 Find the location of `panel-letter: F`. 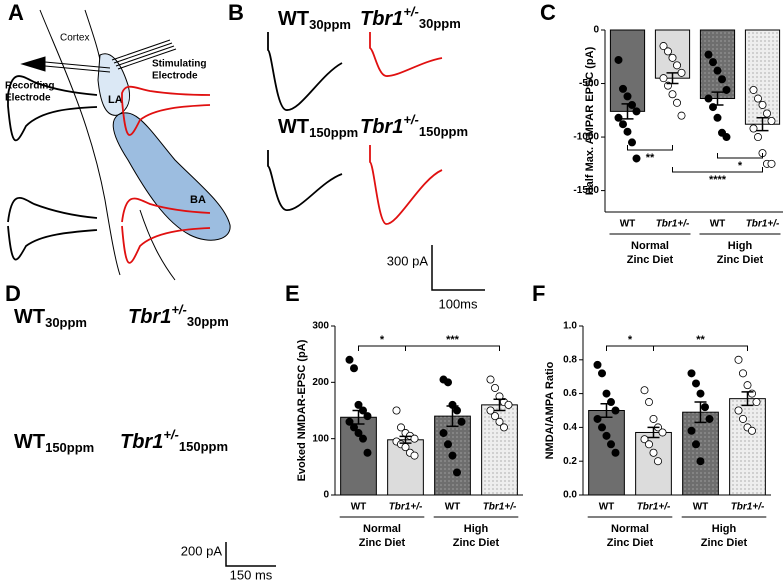

panel-letter: F is located at coordinates (538, 293).